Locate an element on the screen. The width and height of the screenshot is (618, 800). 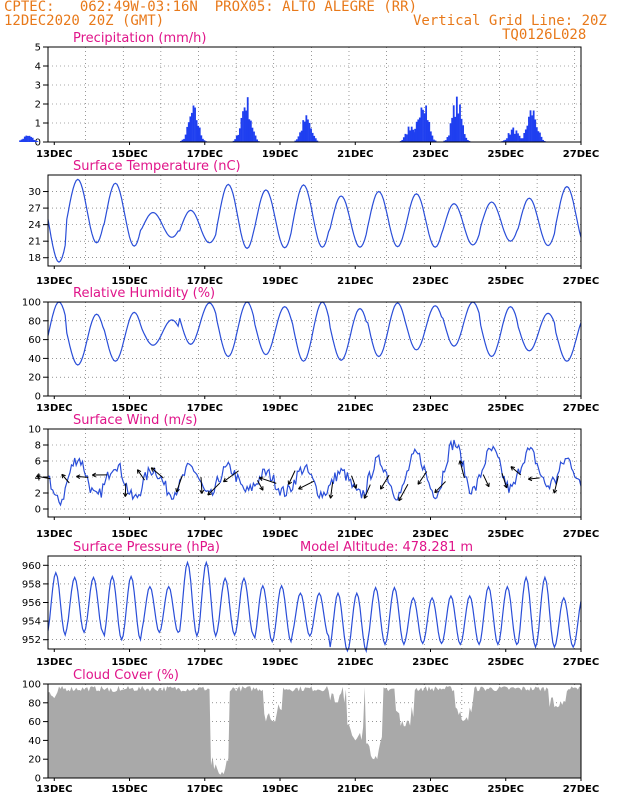
x-tick-label: 27DEC is located at coordinates (581, 154).